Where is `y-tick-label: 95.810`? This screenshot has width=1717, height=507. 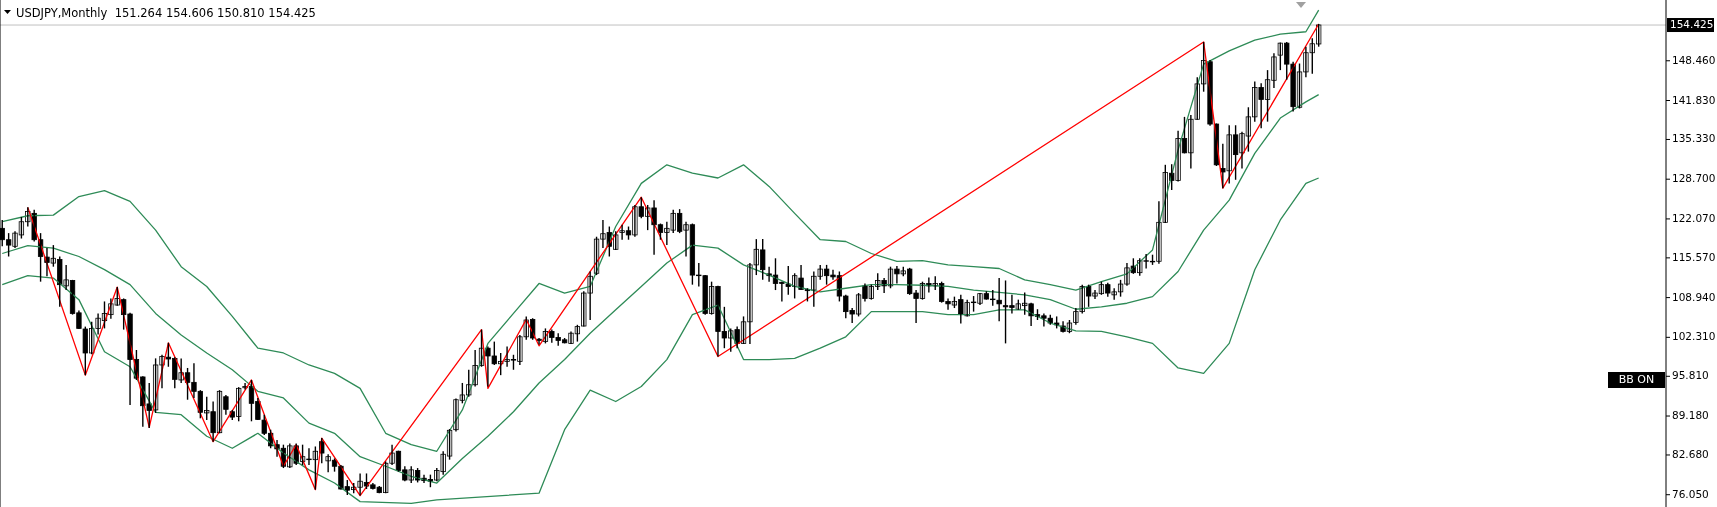 y-tick-label: 95.810 is located at coordinates (1690, 375).